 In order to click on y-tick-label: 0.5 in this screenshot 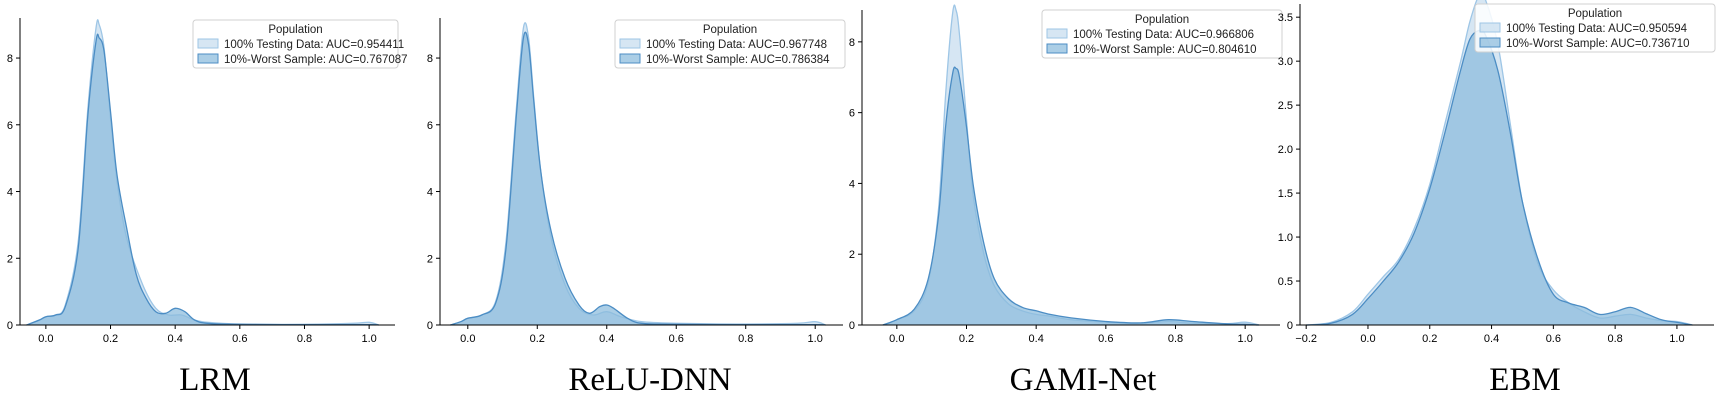, I will do `click(1285, 282)`.